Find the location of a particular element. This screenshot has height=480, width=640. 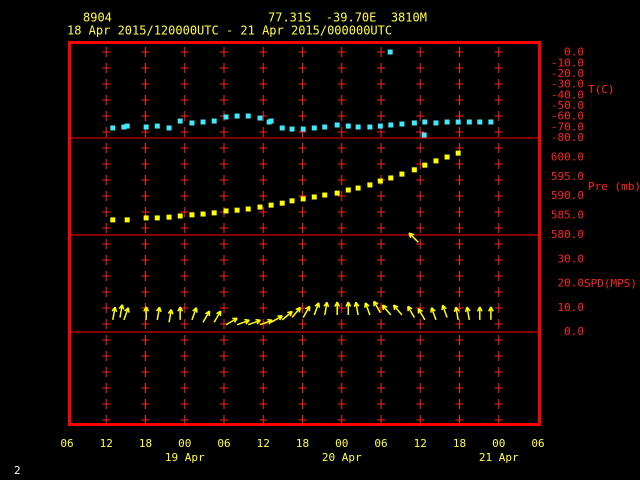

y-tick-label: 30.0 is located at coordinates (571, 258).